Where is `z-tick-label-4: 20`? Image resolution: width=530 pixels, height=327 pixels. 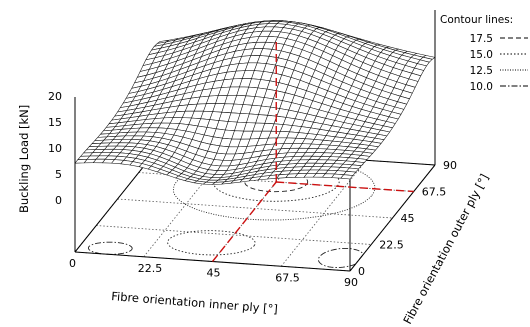 z-tick-label-4: 20 is located at coordinates (55, 96).